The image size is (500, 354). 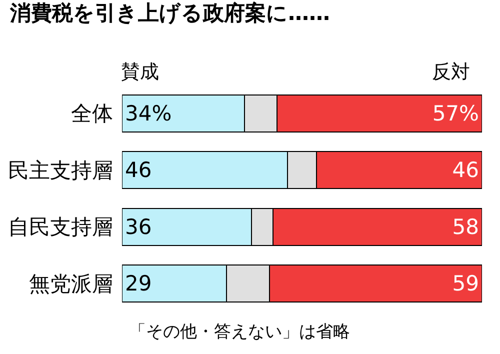 What do you see at coordinates (148, 113) in the screenshot?
I see `data-label: 34%` at bounding box center [148, 113].